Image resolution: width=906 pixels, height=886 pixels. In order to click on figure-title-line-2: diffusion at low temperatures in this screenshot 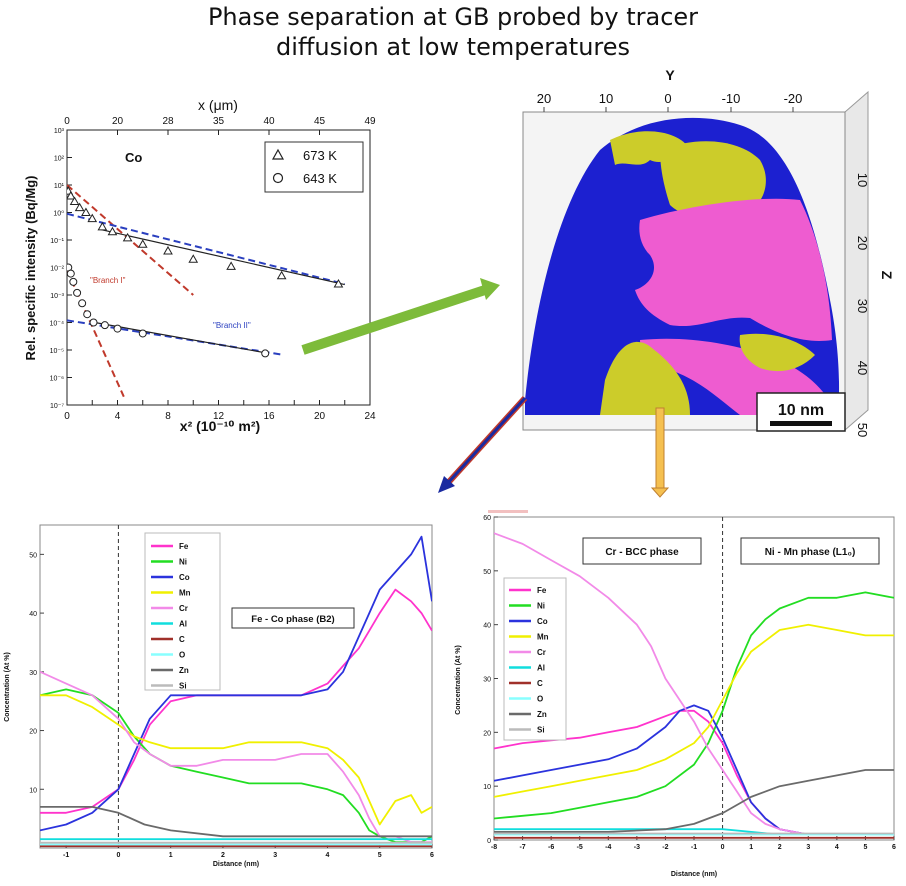, I will do `click(453, 47)`.